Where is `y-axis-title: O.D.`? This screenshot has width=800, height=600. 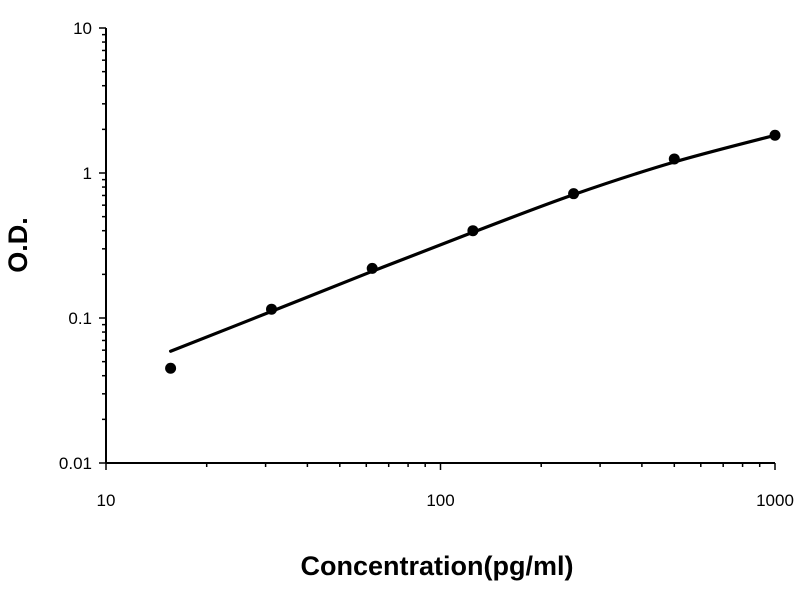 y-axis-title: O.D. is located at coordinates (18, 245).